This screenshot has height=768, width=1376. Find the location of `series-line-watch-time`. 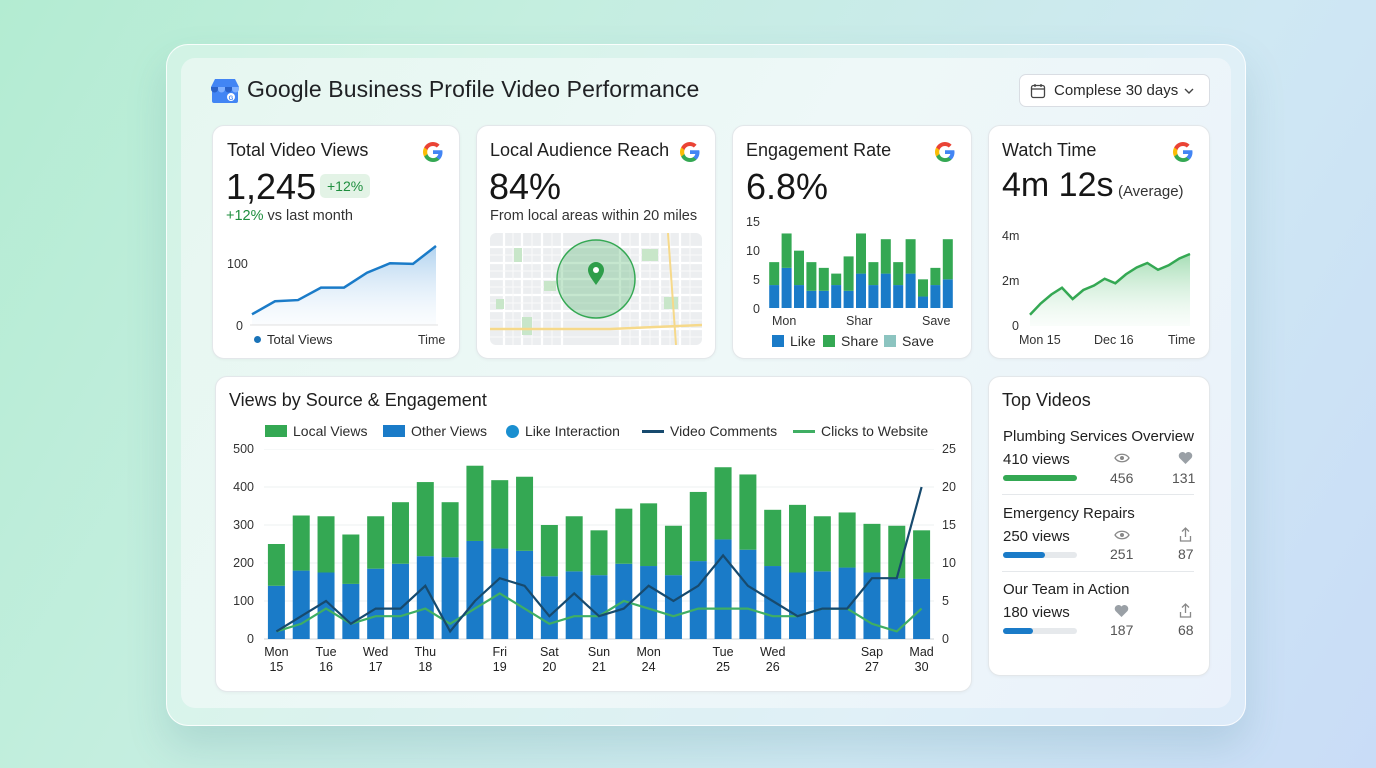

series-line-watch-time is located at coordinates (1110, 284).